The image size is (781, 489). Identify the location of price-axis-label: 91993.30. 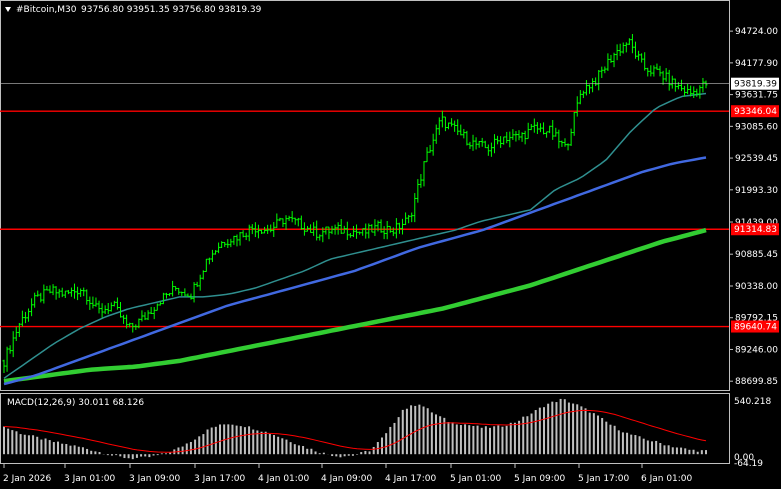
(756, 191).